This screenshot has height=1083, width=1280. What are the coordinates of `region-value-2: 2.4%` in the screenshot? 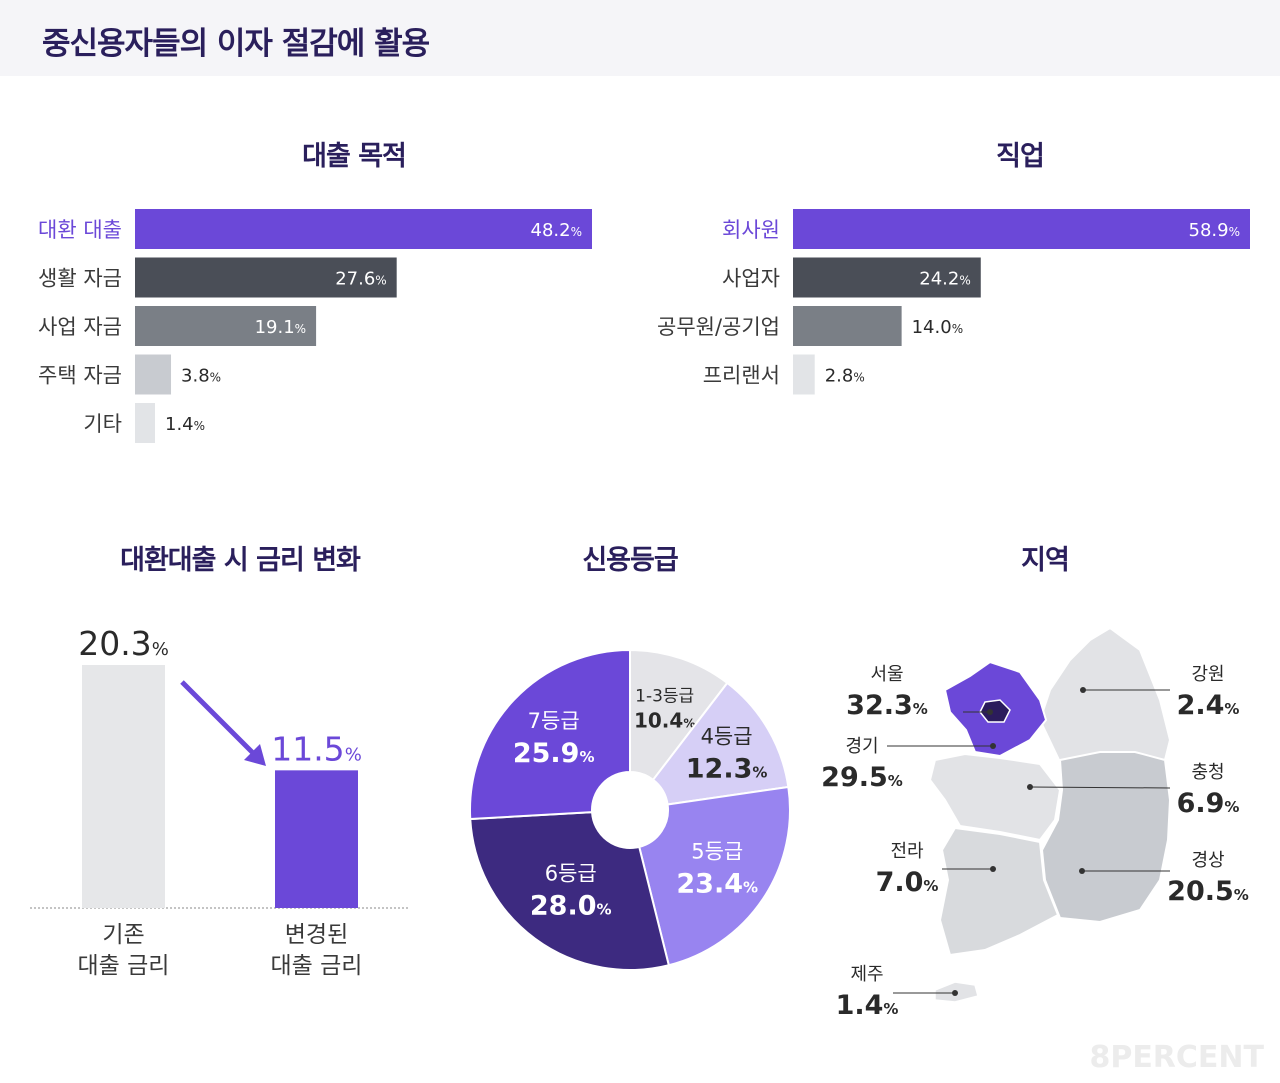 It's located at (1208, 705).